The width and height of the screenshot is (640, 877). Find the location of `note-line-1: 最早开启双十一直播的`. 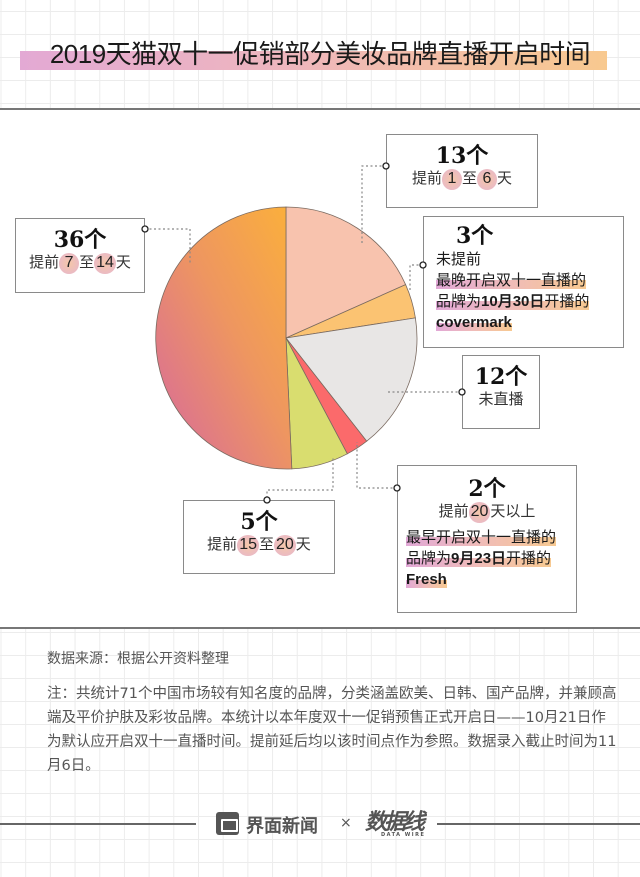

note-line-1: 最早开启双十一直播的 is located at coordinates (487, 537).